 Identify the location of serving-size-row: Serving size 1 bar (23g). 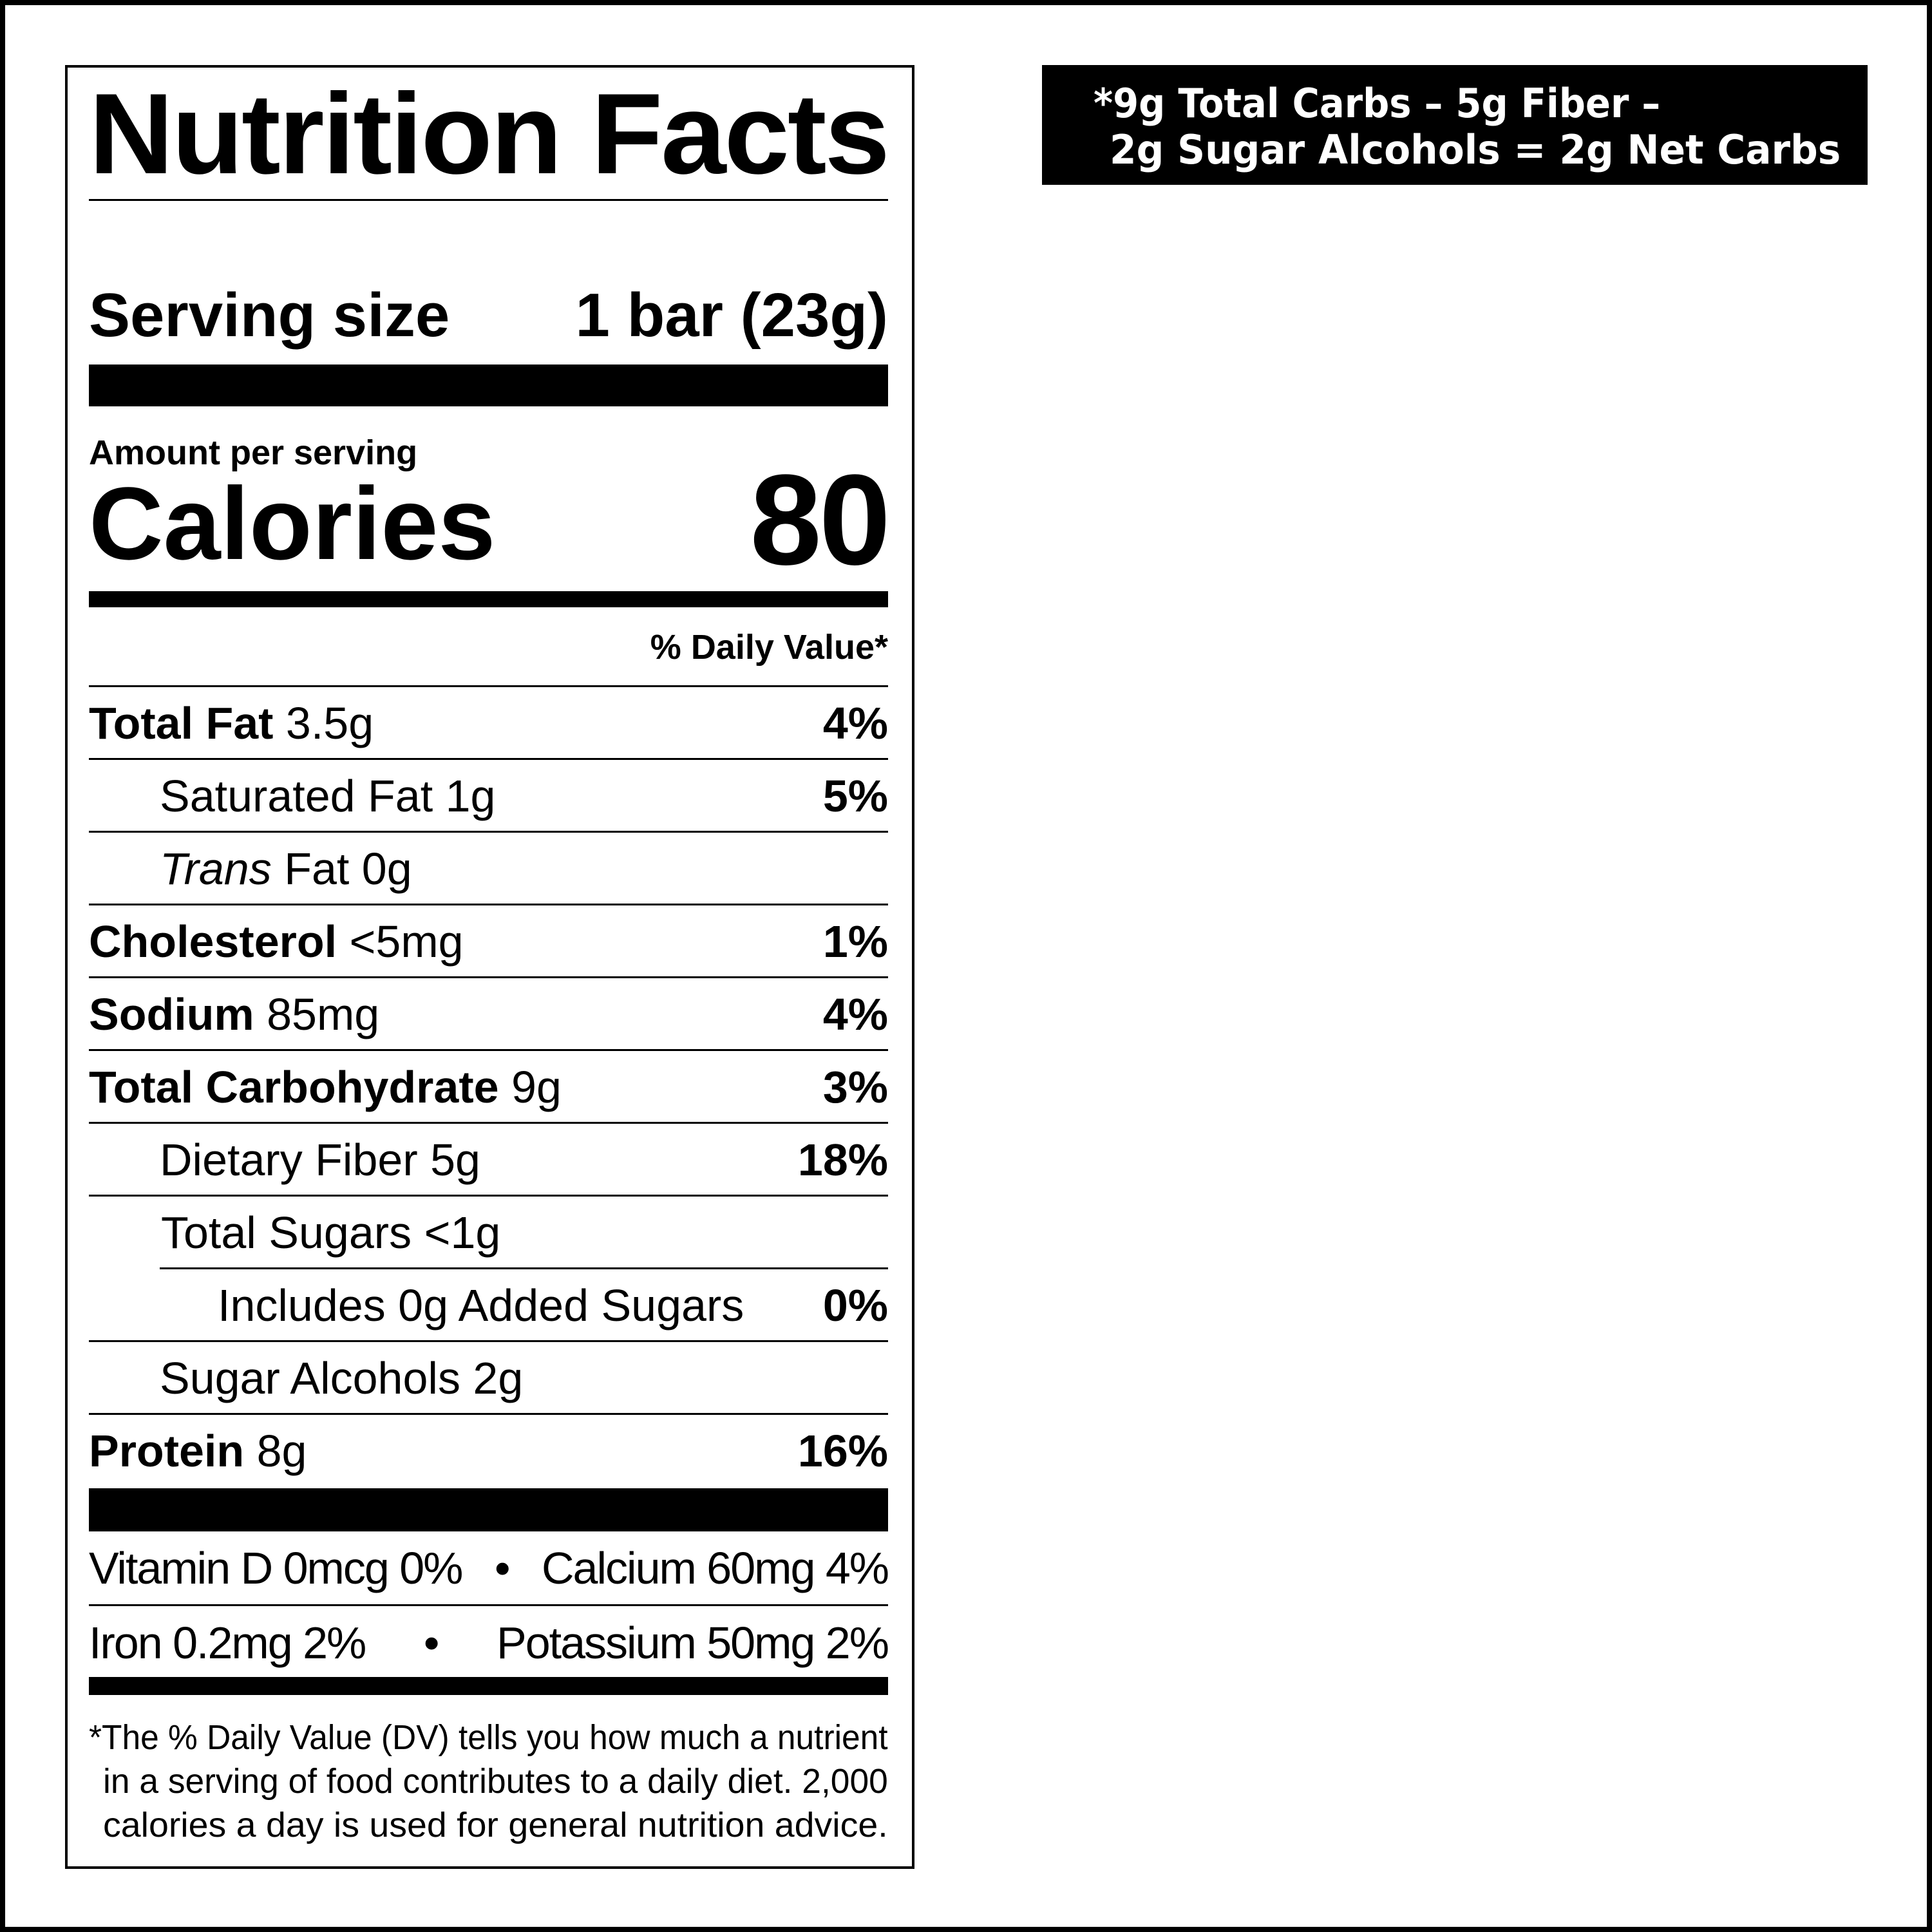
(489, 315).